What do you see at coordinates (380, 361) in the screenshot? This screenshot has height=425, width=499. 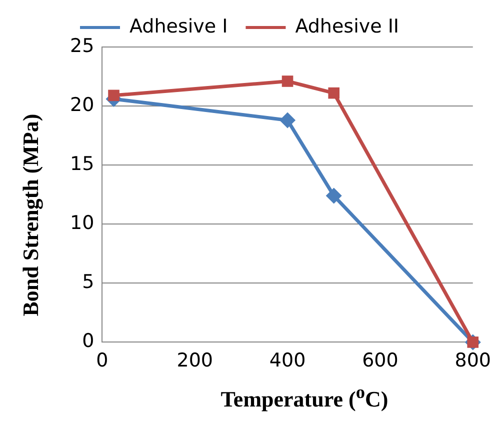 I see `x-tick-label: 600` at bounding box center [380, 361].